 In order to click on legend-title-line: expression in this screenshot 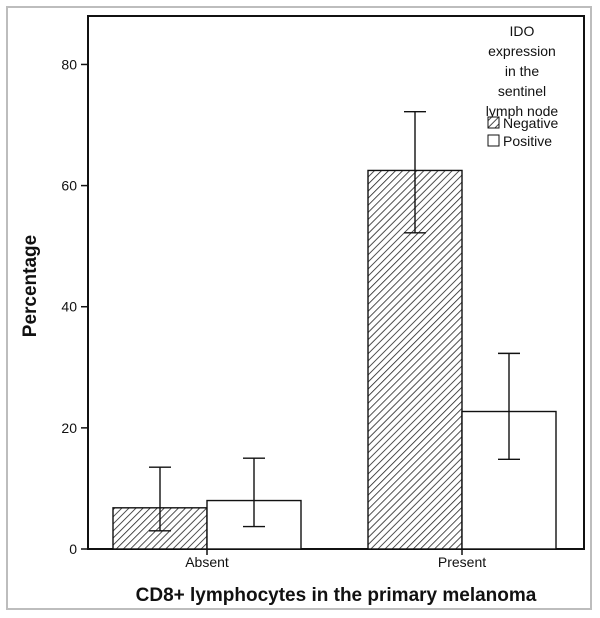, I will do `click(522, 51)`.